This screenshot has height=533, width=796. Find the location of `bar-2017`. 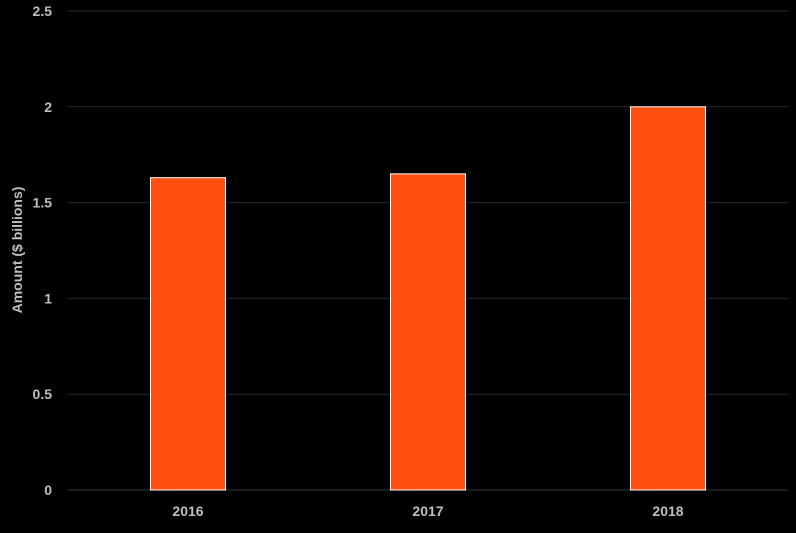

bar-2017 is located at coordinates (428, 332).